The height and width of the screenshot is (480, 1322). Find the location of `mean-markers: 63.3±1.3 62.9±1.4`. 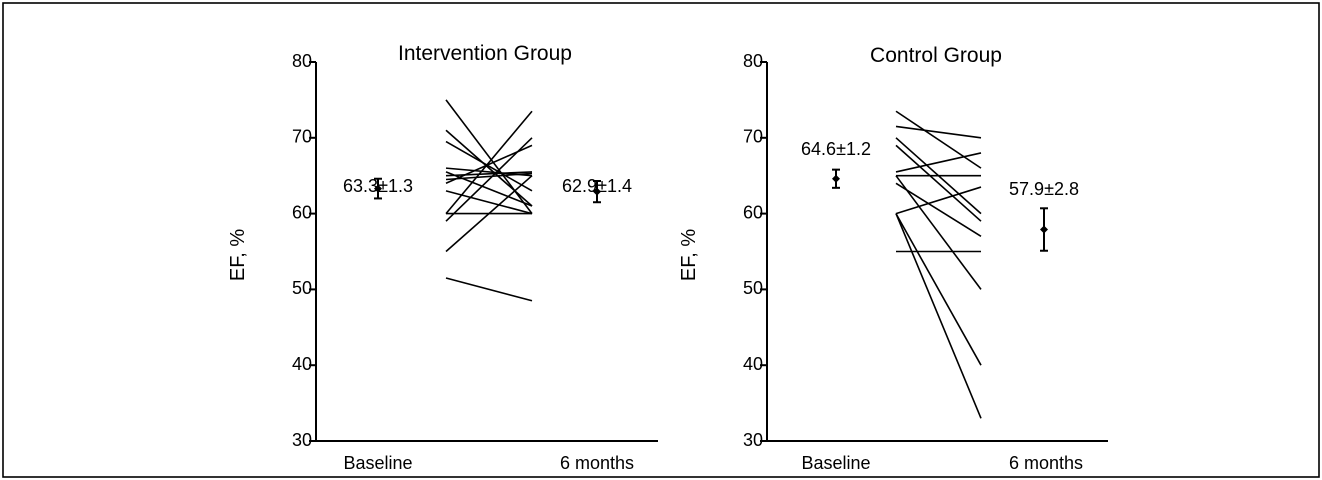

mean-markers: 63.3±1.3 62.9±1.4 is located at coordinates (487, 190).